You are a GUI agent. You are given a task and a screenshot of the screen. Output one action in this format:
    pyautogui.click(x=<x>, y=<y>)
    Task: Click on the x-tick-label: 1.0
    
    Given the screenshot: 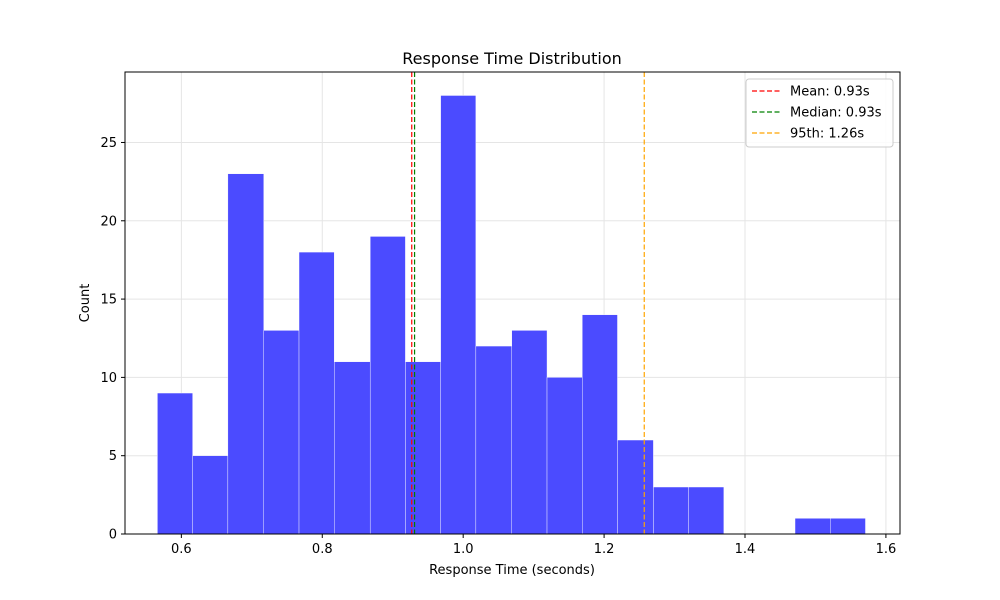 What is the action you would take?
    pyautogui.click(x=463, y=549)
    